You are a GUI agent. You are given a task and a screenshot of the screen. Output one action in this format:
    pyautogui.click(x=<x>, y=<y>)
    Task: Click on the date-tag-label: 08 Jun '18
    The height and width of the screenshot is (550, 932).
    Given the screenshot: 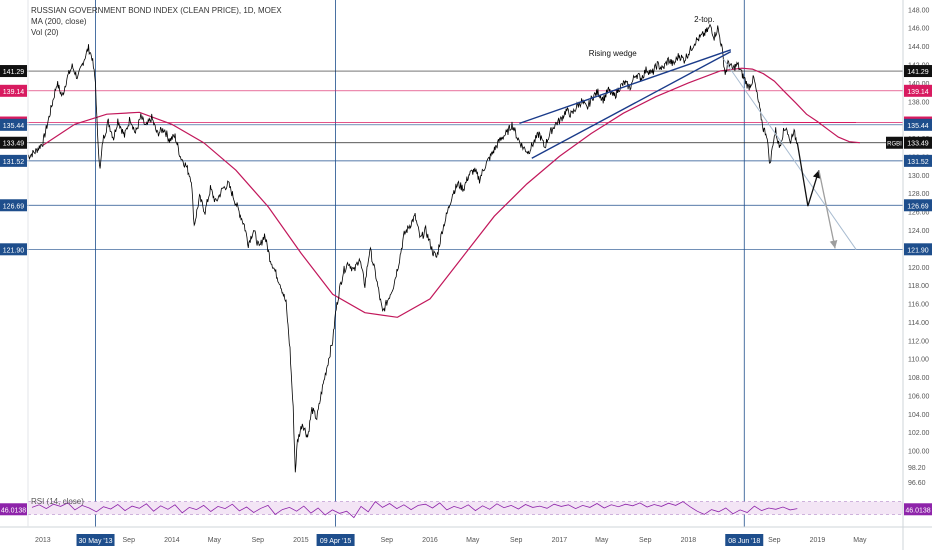 What is the action you would take?
    pyautogui.click(x=744, y=541)
    